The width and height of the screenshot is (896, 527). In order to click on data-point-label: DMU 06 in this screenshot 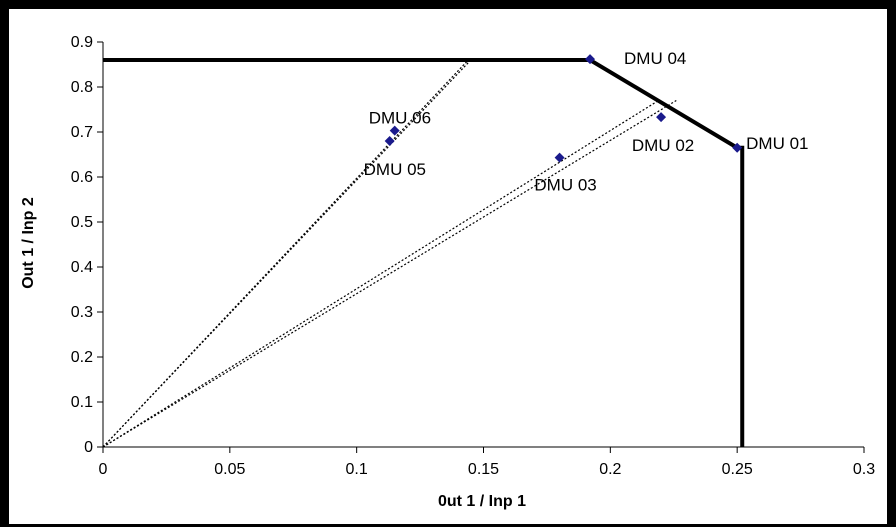, I will do `click(400, 118)`.